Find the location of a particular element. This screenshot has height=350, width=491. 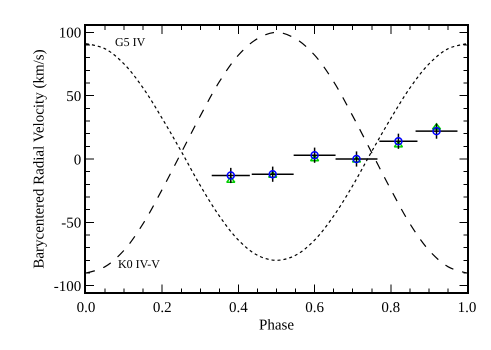

y-tick-label: 50 is located at coordinates (74, 96).